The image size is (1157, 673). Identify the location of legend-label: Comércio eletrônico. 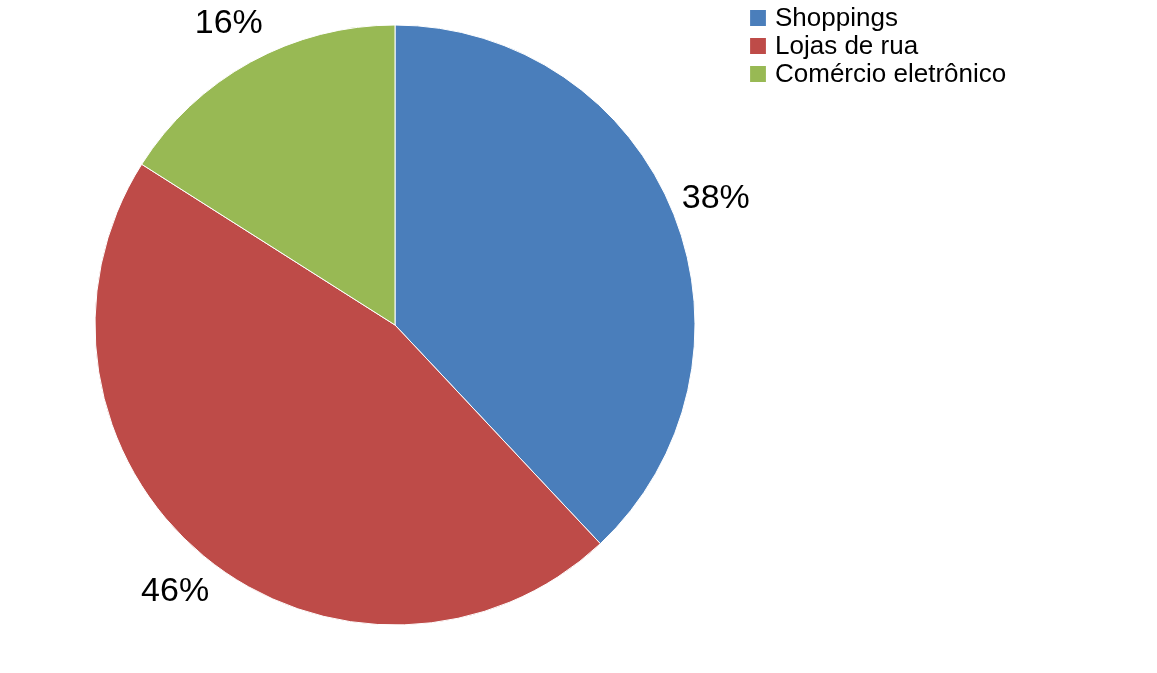
(891, 73).